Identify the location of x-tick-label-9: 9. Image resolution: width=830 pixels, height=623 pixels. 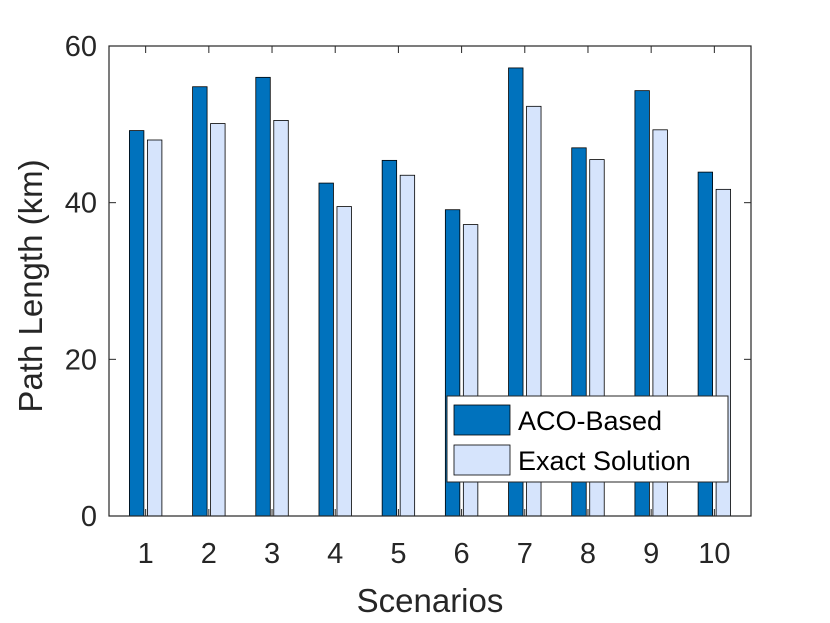
(651, 554).